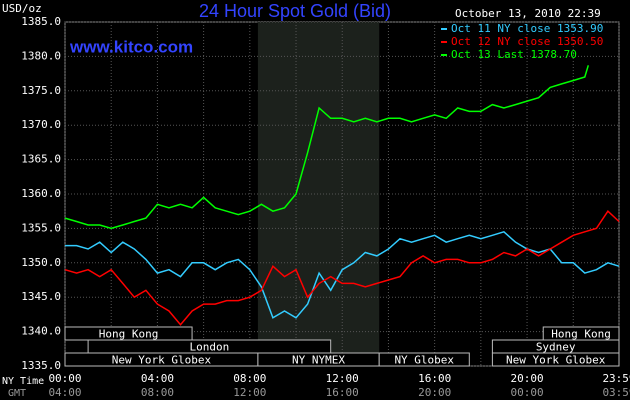 Image resolution: width=630 pixels, height=400 pixels. What do you see at coordinates (23, 381) in the screenshot?
I see `x-axis-label: NY Time` at bounding box center [23, 381].